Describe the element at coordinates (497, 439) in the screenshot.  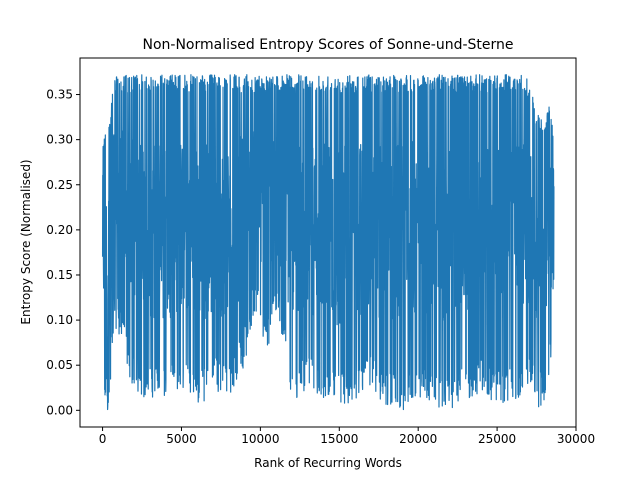
I see `x-tick-label: 25000` at that location.